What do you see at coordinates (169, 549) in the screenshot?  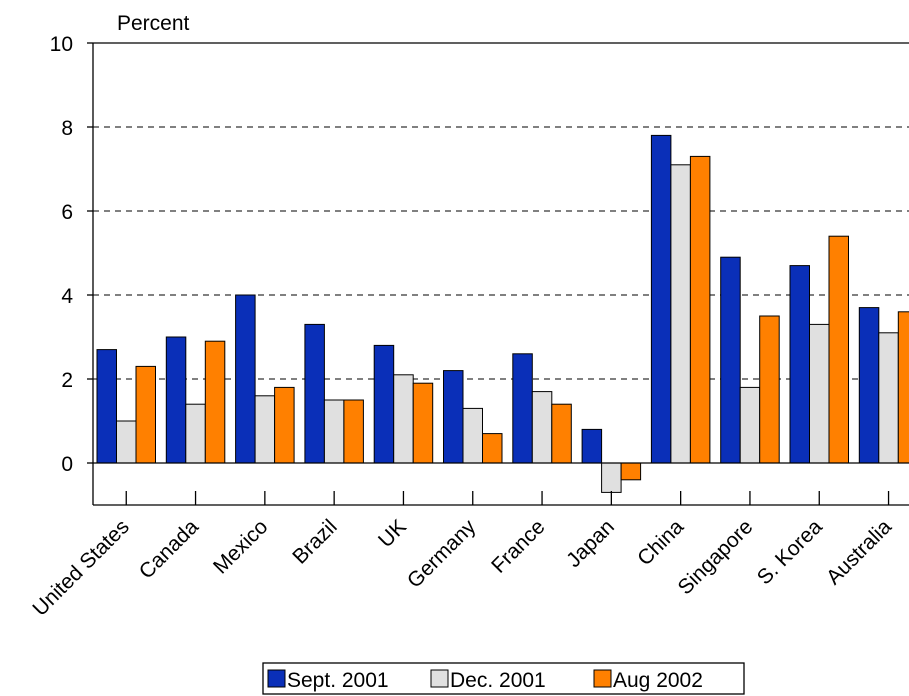 I see `x-tick-label-canada: Canada` at bounding box center [169, 549].